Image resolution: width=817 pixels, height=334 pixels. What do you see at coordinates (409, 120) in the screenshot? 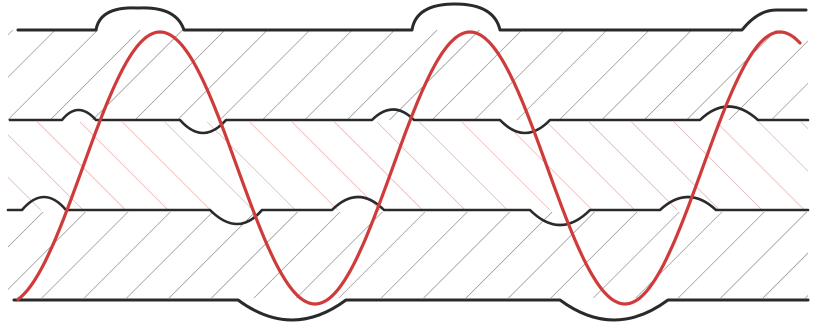
I see `upper-middle-boundary` at bounding box center [409, 120].